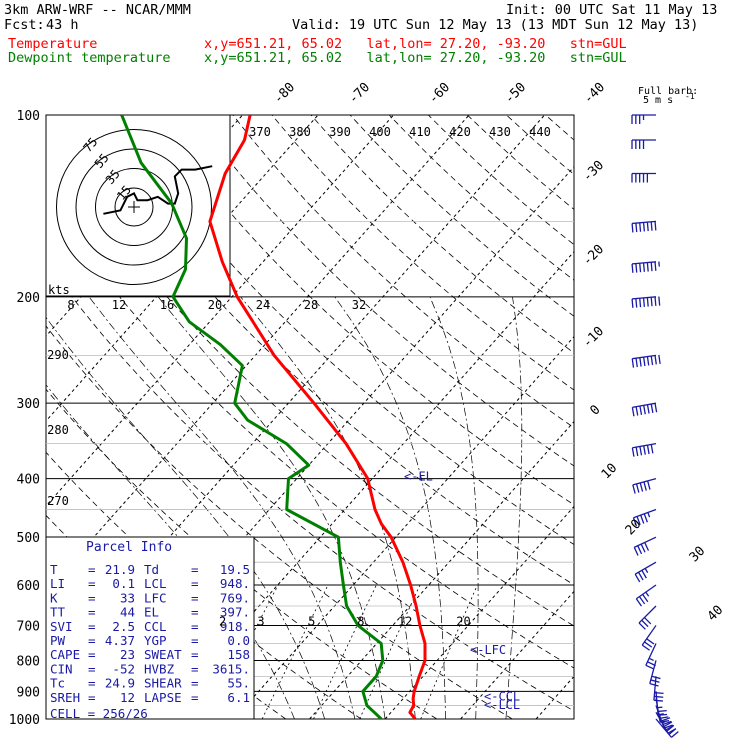  What do you see at coordinates (70, 305) in the screenshot?
I see `speed-scale-label: 8` at bounding box center [70, 305].